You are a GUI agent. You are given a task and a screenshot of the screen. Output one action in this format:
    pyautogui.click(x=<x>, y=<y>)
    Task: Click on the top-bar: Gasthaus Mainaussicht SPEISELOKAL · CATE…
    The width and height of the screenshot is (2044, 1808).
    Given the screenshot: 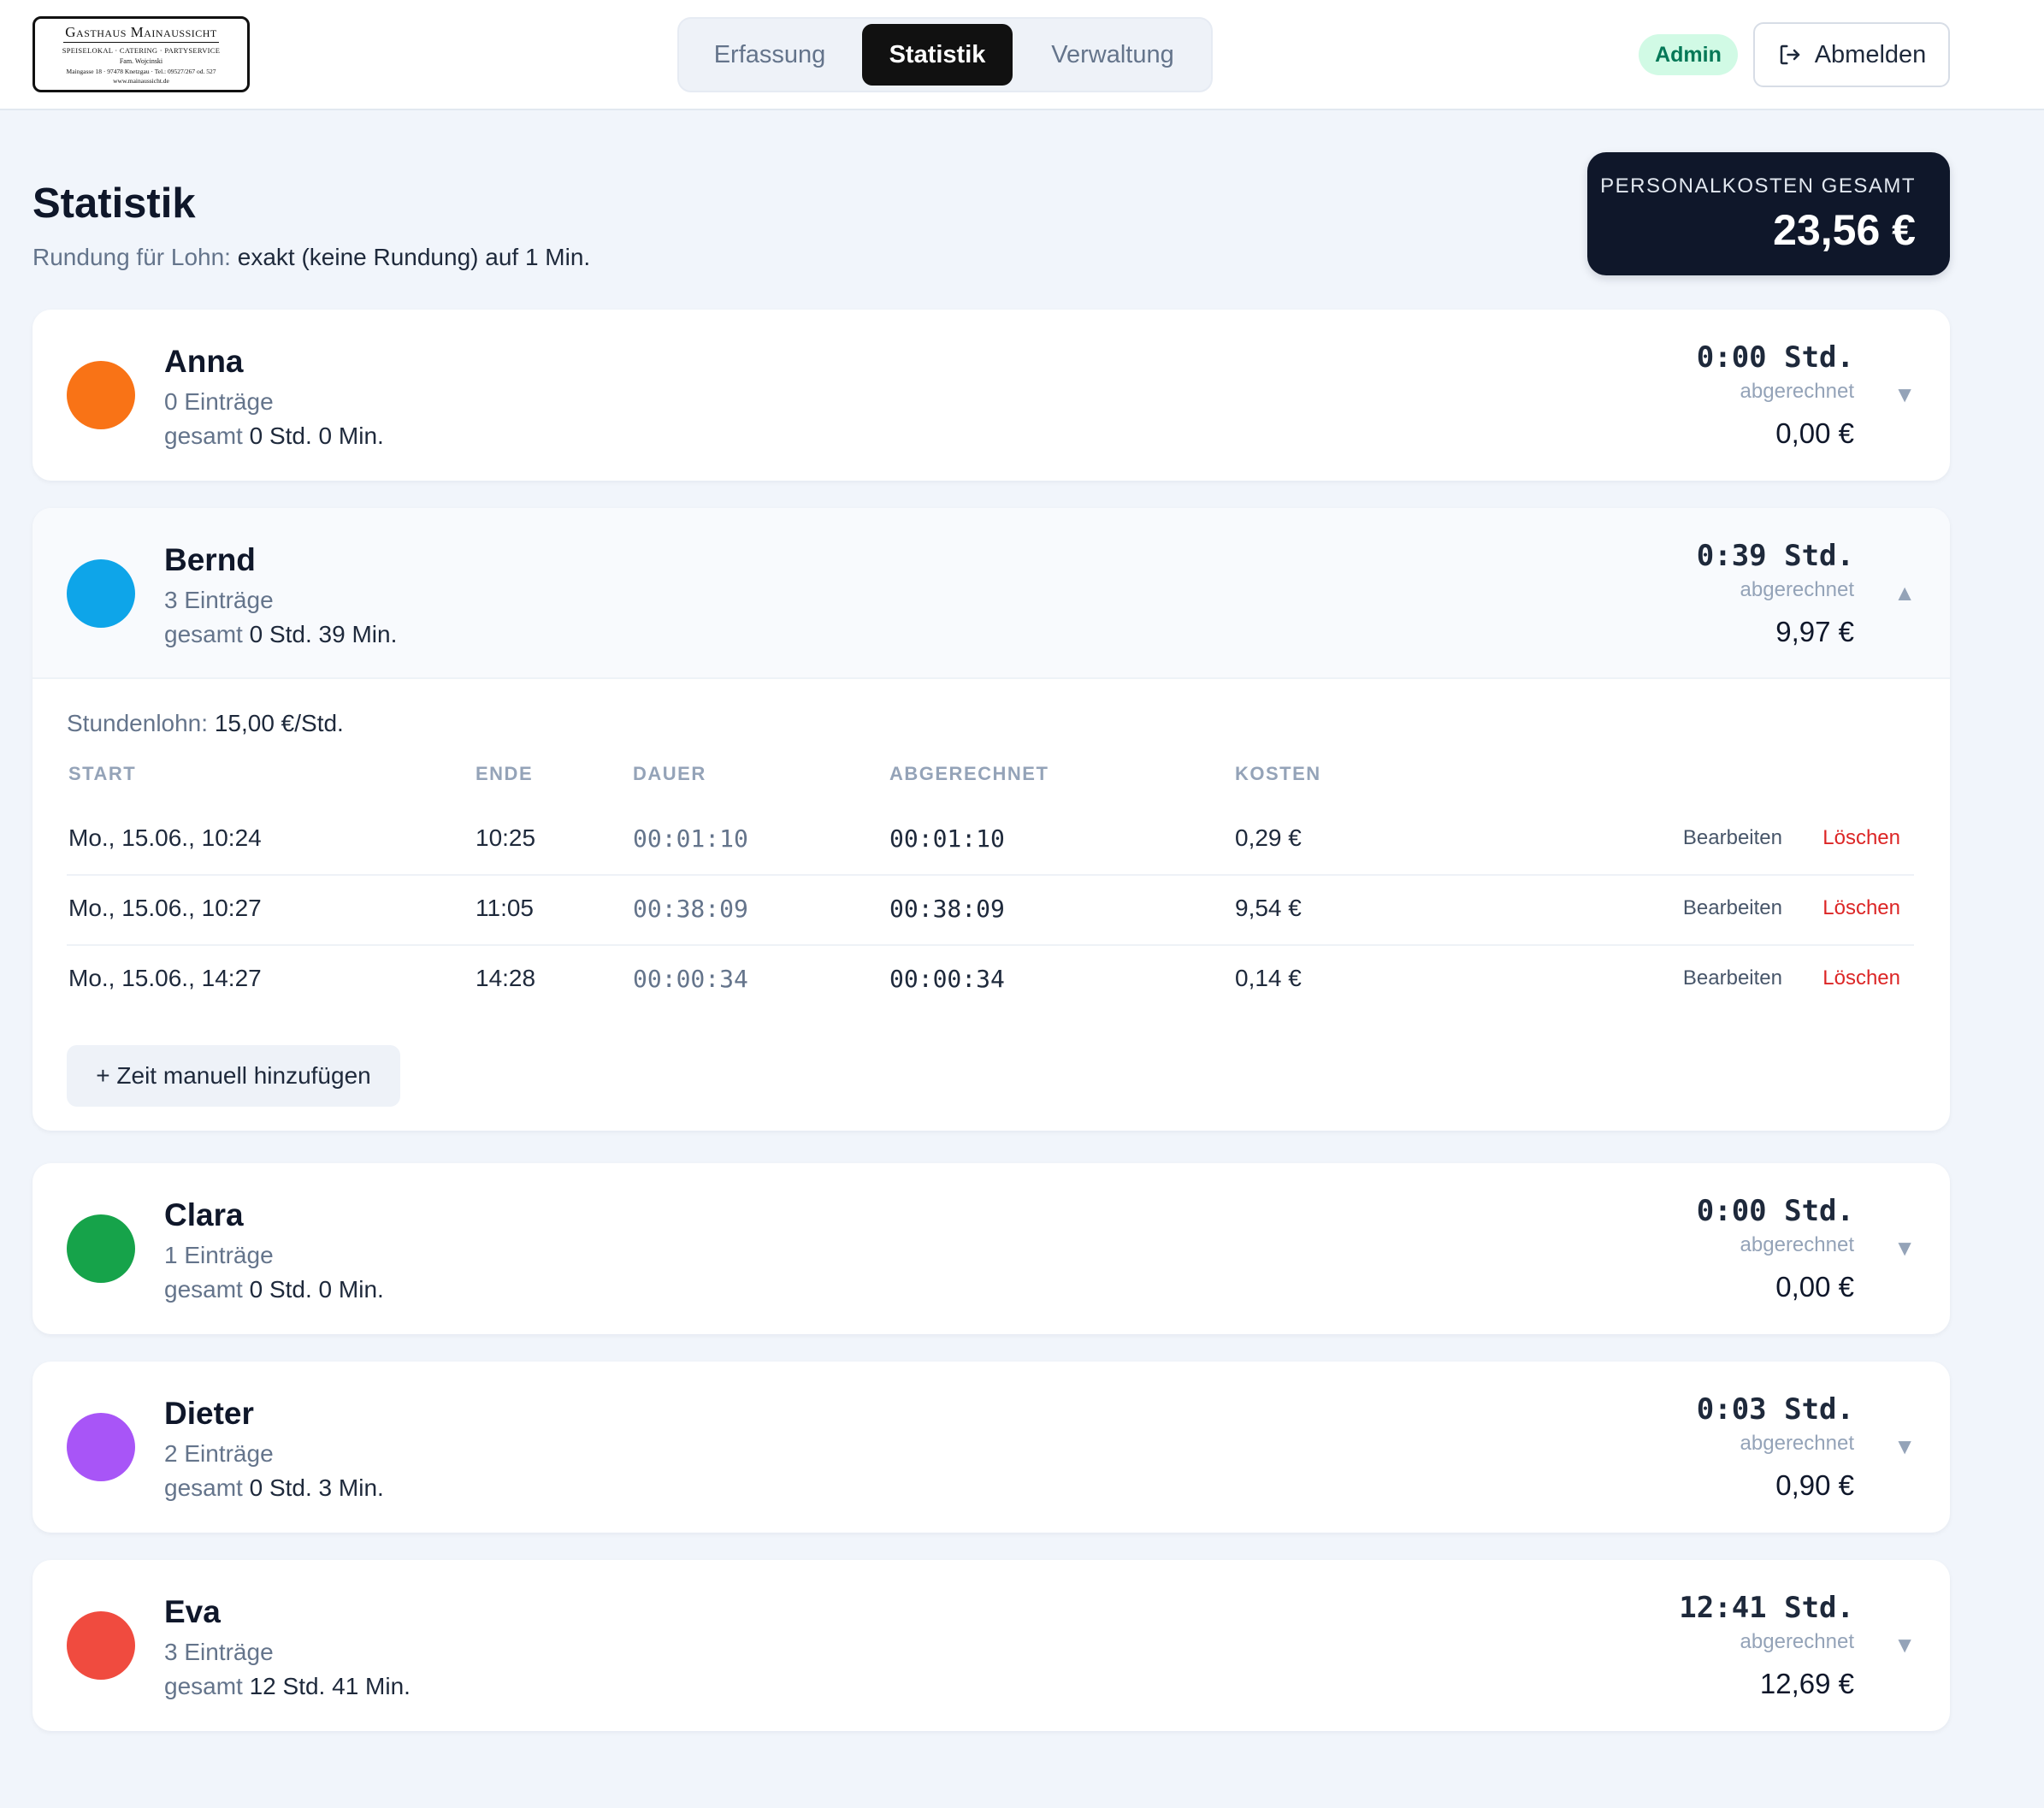 What is the action you would take?
    pyautogui.click(x=1022, y=55)
    